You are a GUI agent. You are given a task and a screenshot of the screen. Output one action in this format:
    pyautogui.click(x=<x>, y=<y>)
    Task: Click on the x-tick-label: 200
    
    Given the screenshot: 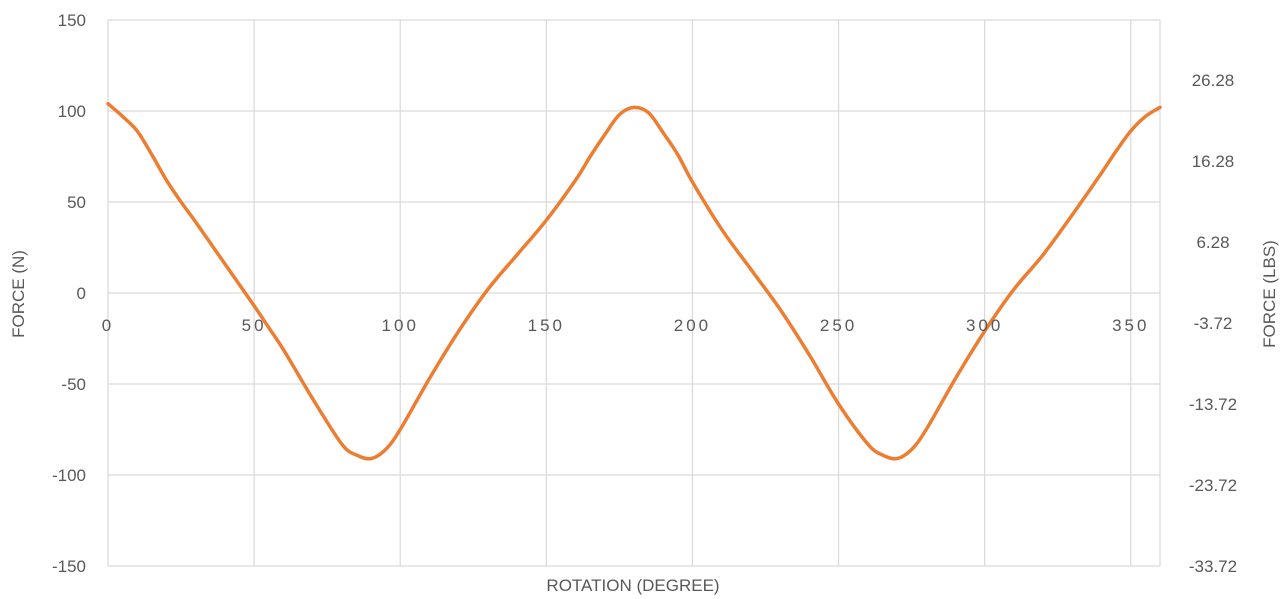 What is the action you would take?
    pyautogui.click(x=692, y=325)
    